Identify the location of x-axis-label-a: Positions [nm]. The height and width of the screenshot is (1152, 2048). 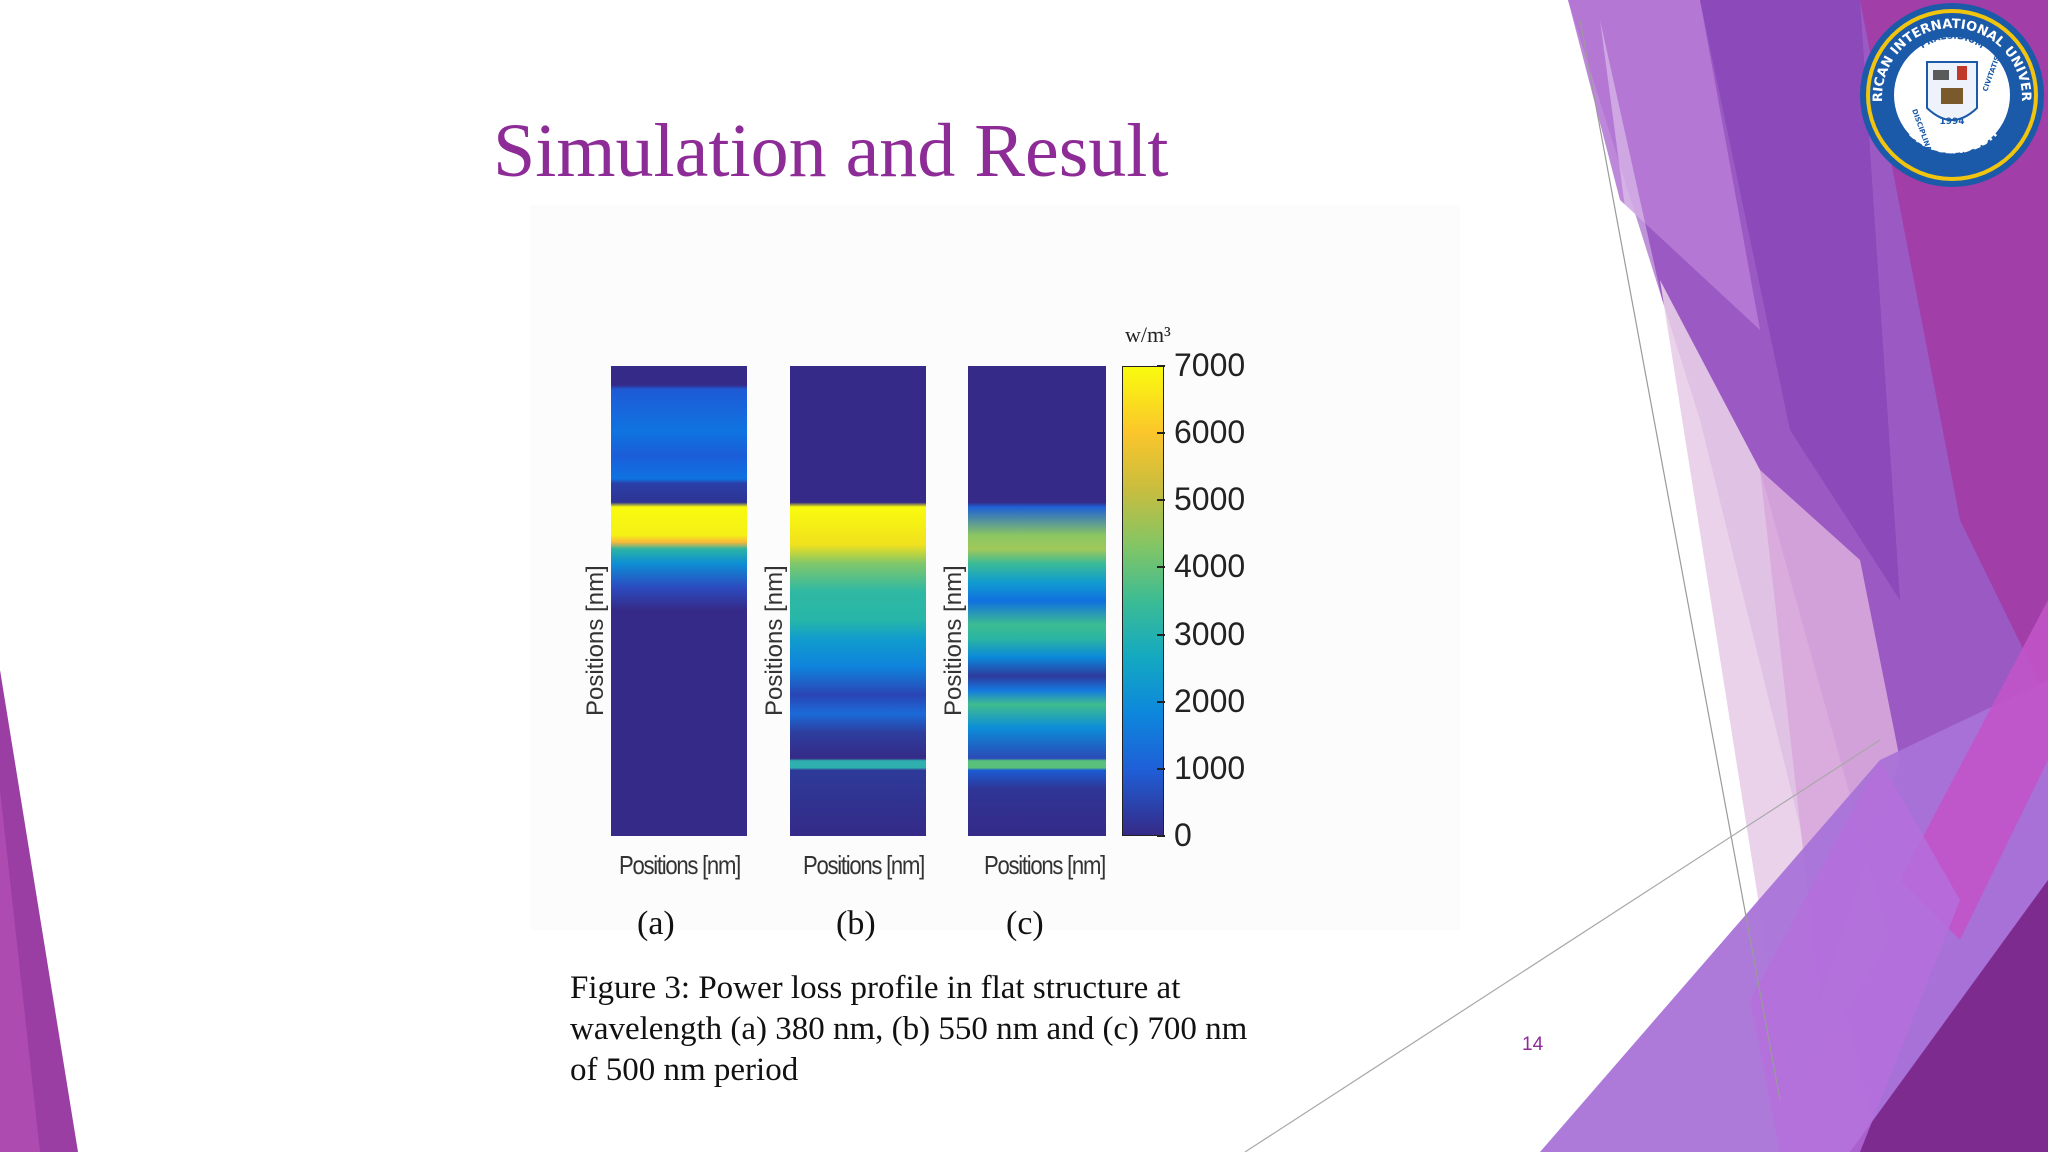
(680, 865).